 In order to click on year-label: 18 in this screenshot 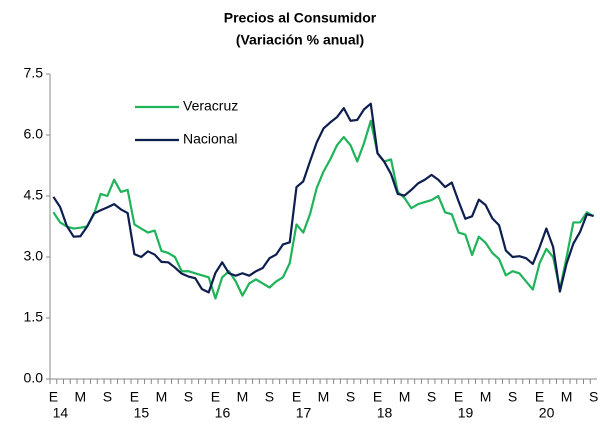, I will do `click(385, 413)`.